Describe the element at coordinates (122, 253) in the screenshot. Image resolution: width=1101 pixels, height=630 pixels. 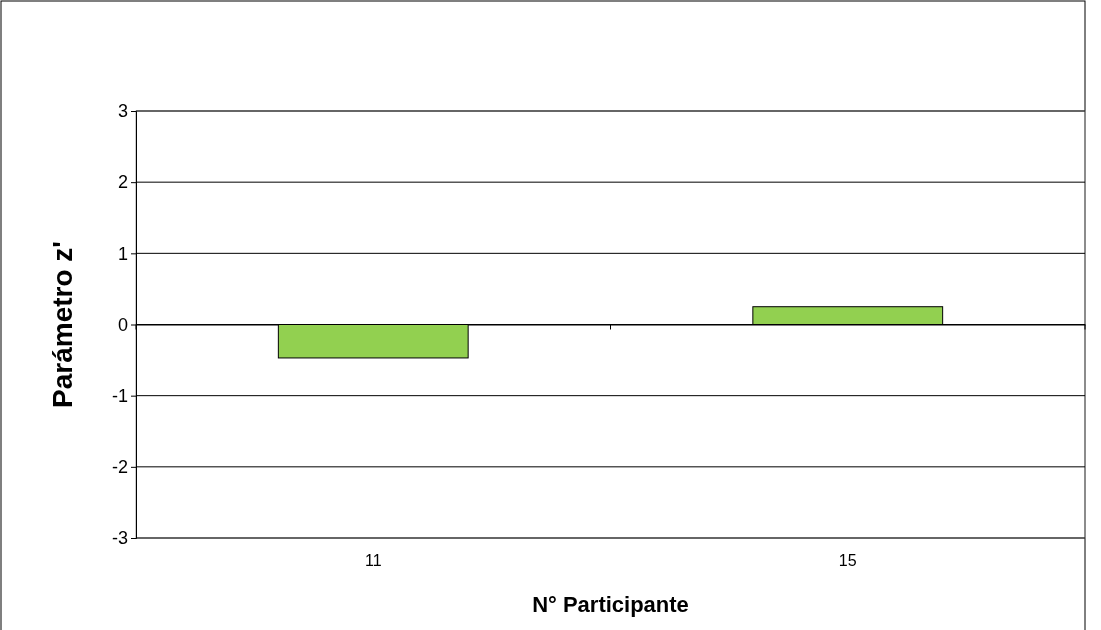
I see `y-tick-label: 1` at that location.